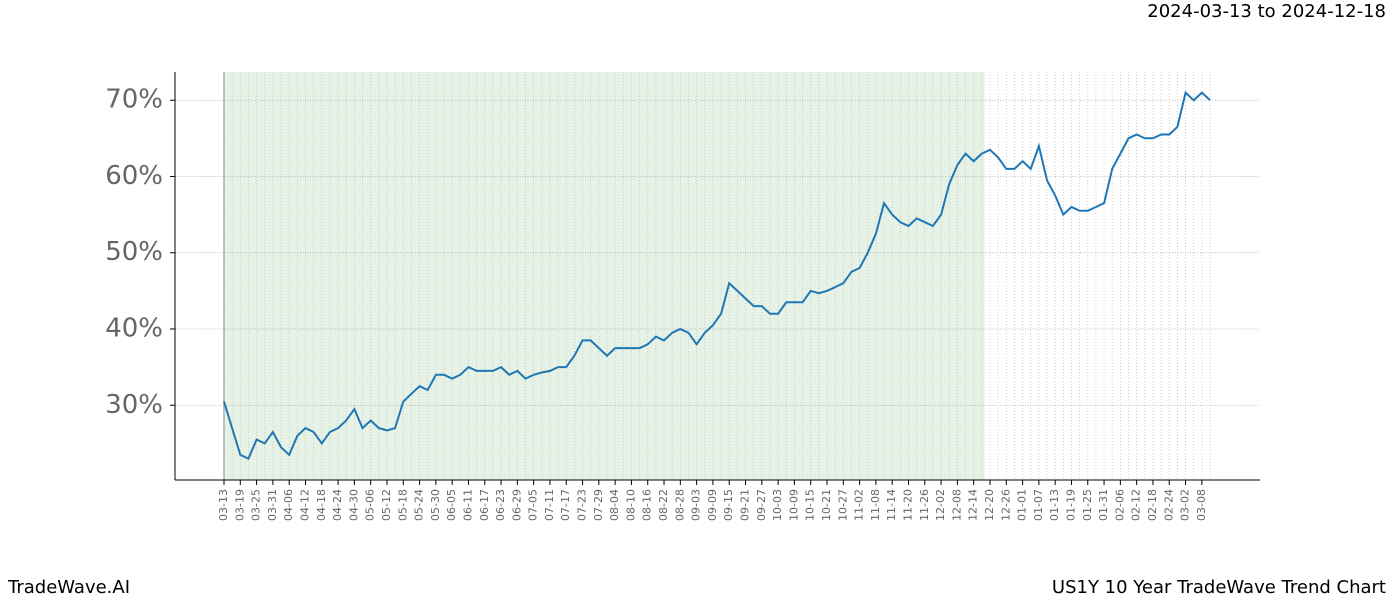 Image resolution: width=1400 pixels, height=604 pixels. Describe the element at coordinates (370, 505) in the screenshot. I see `x-tick-label: 05-06` at that location.